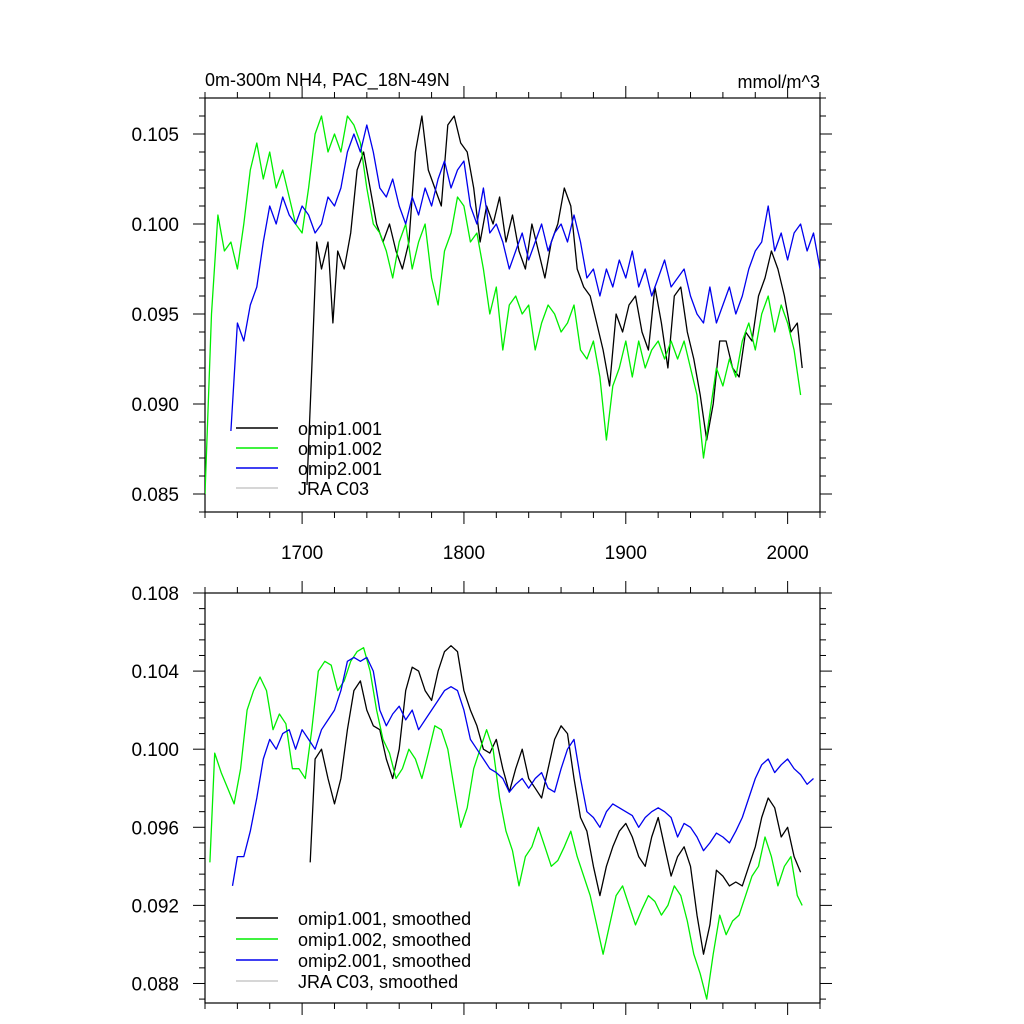 Image resolution: width=1024 pixels, height=1024 pixels. I want to click on legend-label: omip2.001, smoothed, so click(384, 961).